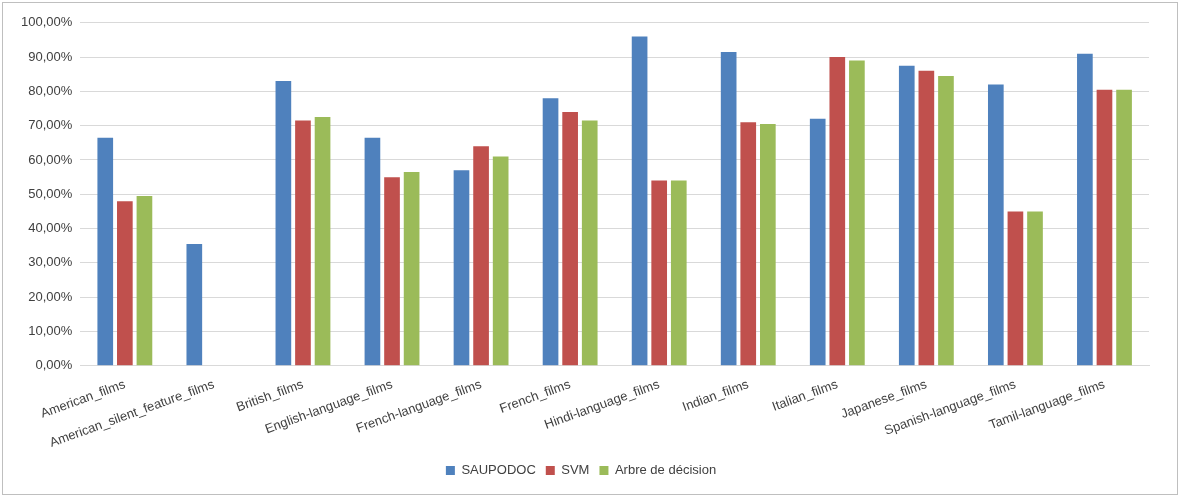 This screenshot has height=499, width=1184. Describe the element at coordinates (54, 365) in the screenshot. I see `y-tick-label: 0,00%` at that location.